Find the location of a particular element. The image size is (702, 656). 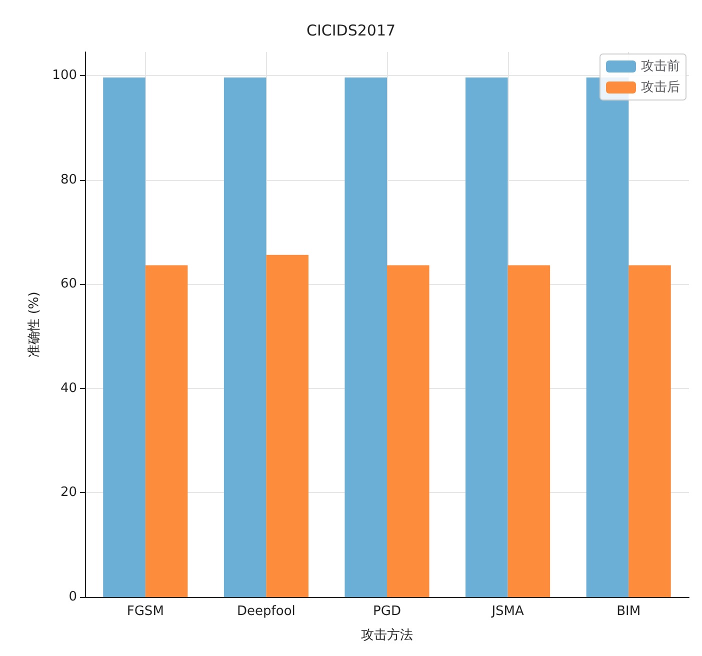

legend-label: 攻击前 is located at coordinates (660, 66).